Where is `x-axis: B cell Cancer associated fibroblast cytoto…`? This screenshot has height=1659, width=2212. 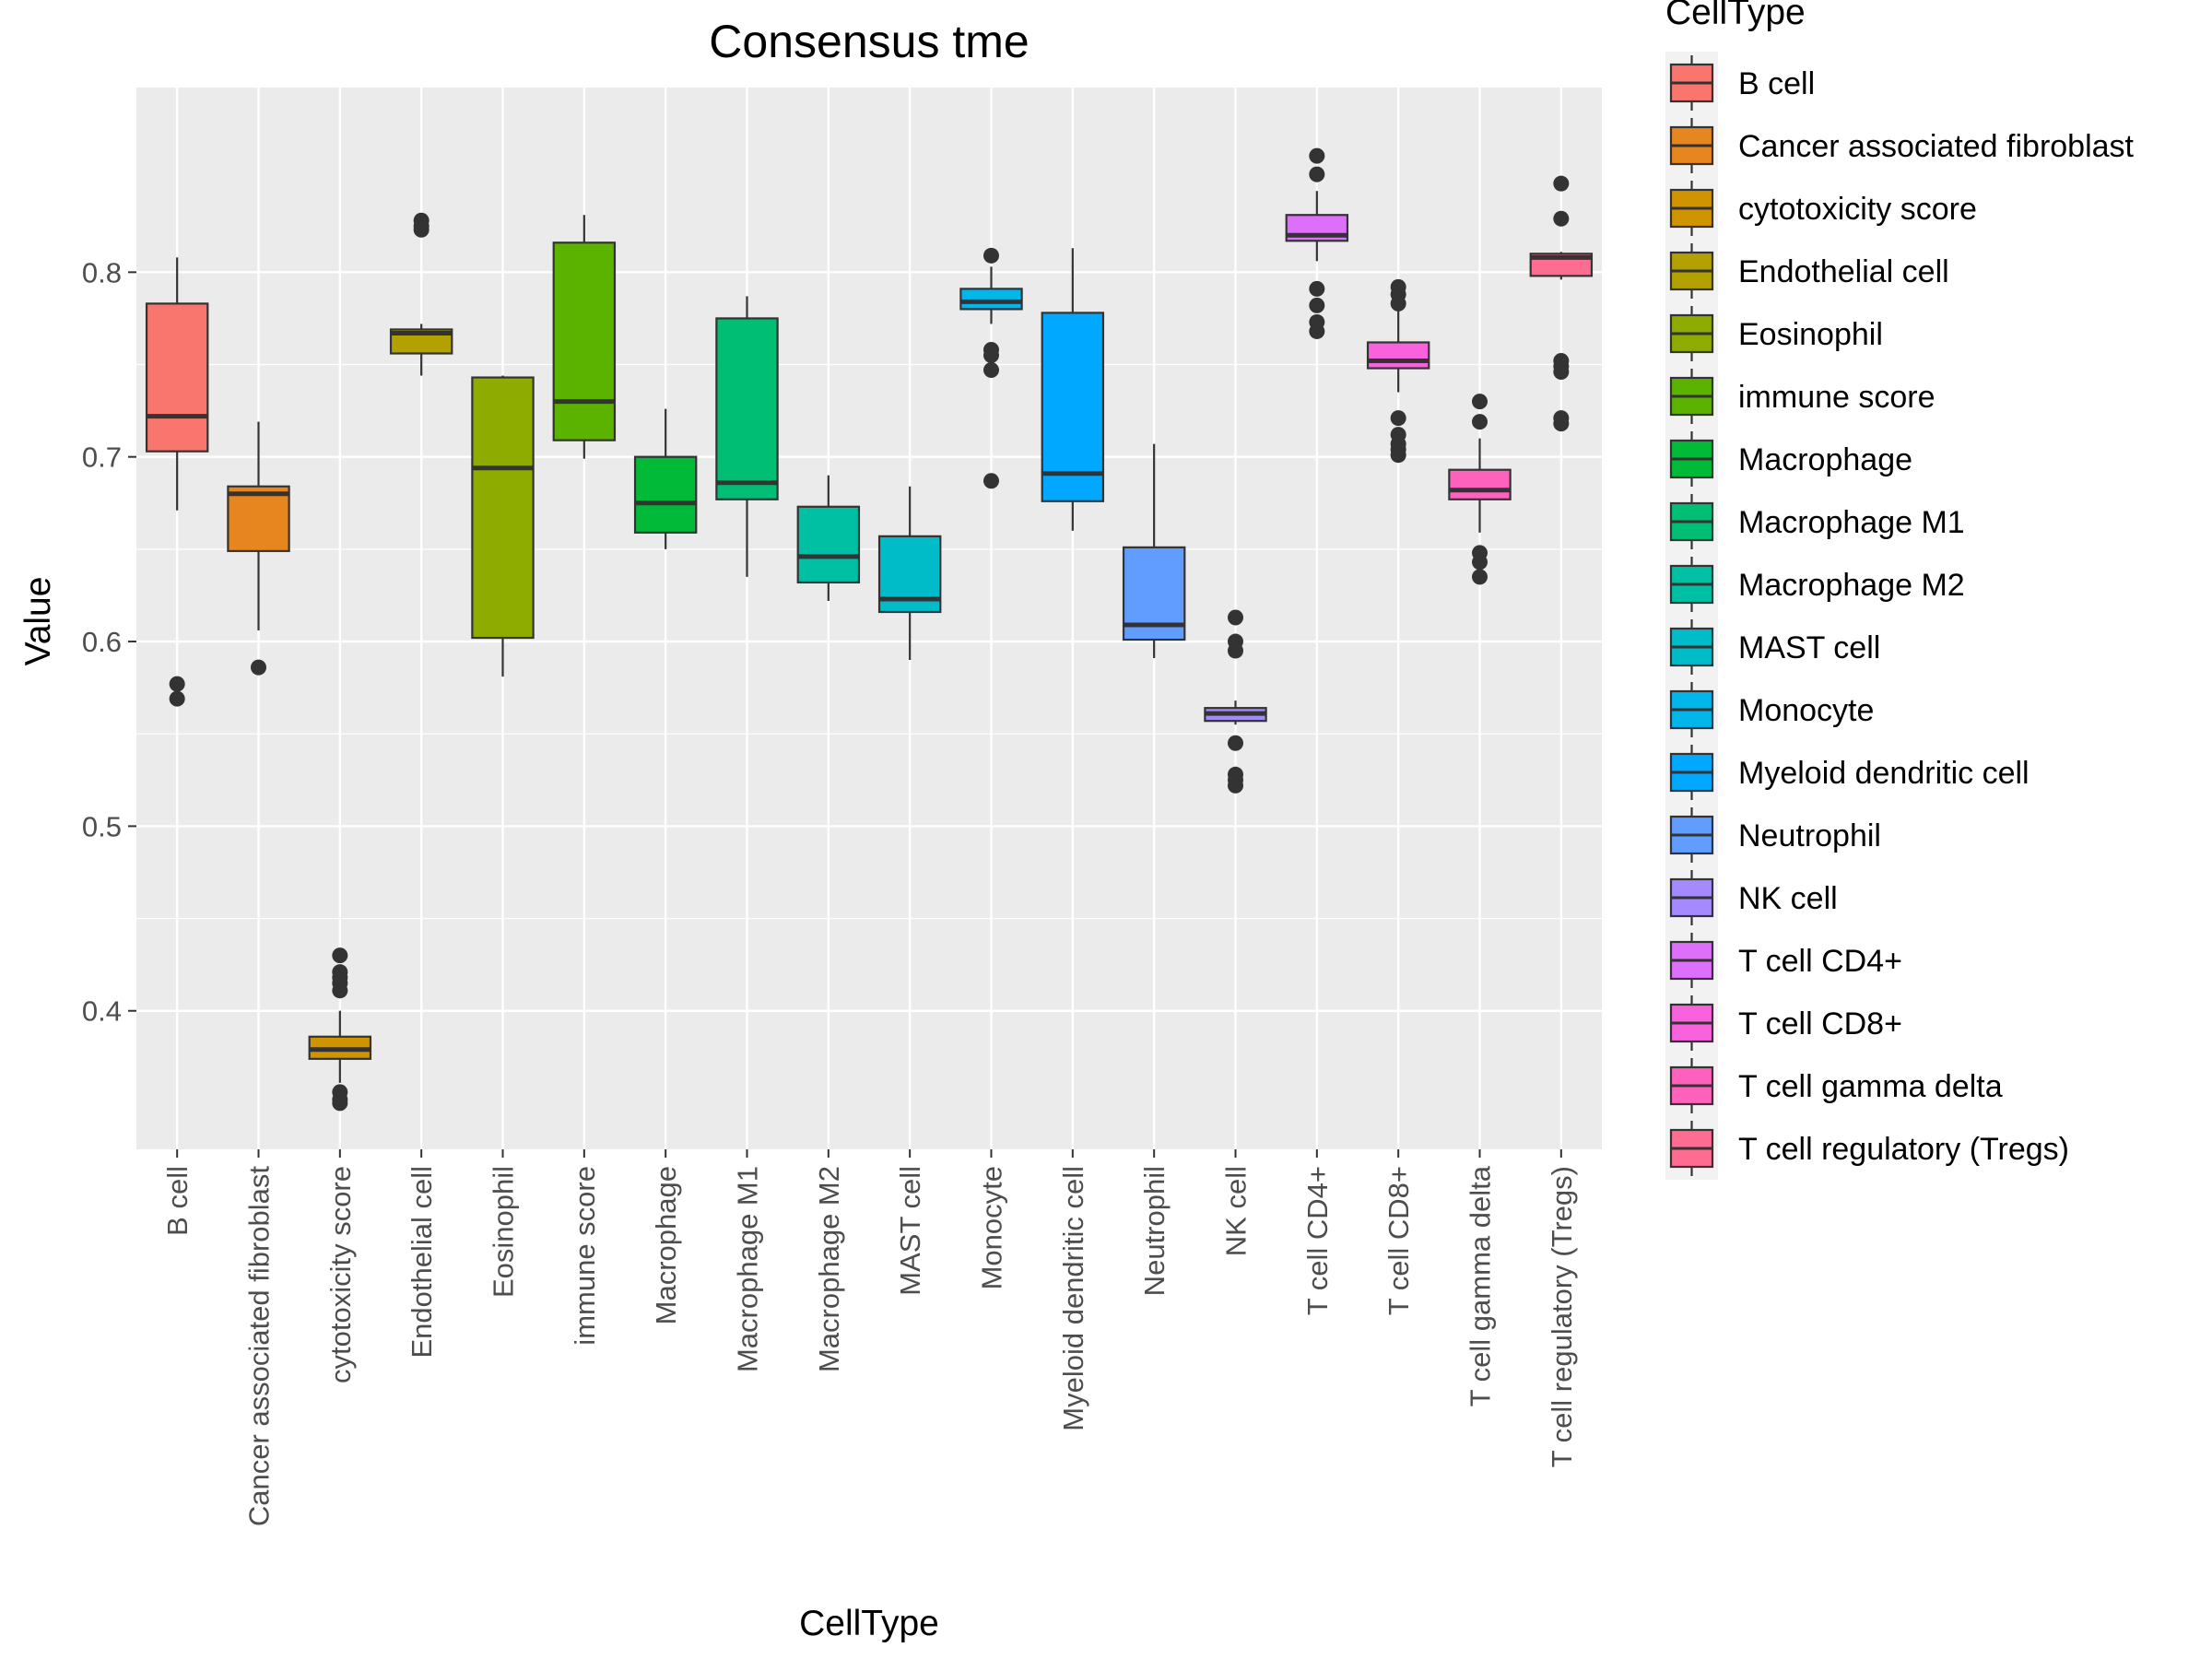
x-axis: B cell Cancer associated fibroblast cytoto… is located at coordinates (869, 1337).